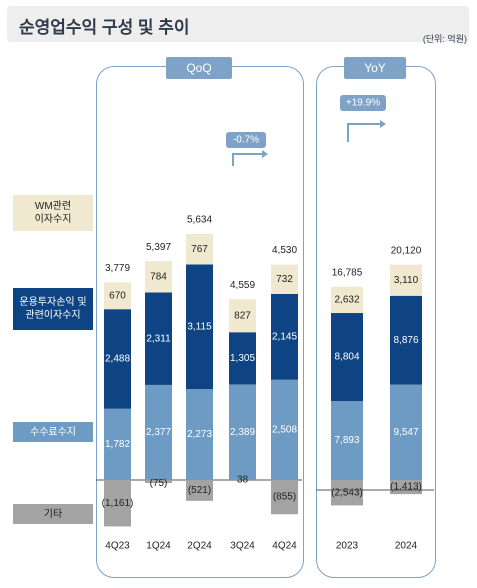 The height and width of the screenshot is (588, 477). I want to click on x-tick-0: 4Q23, so click(117, 546).